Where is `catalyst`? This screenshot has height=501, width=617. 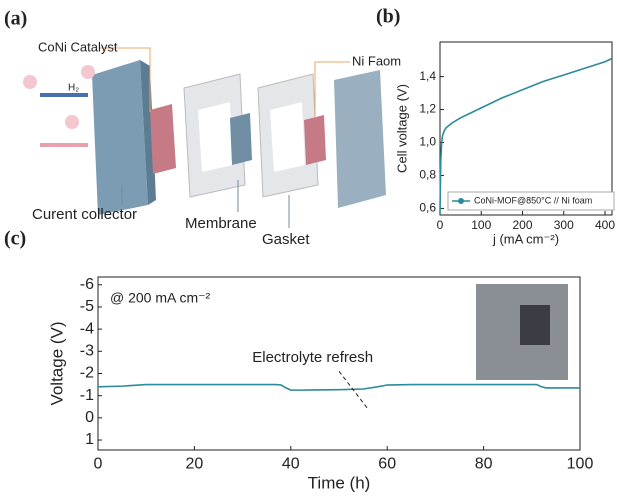
catalyst is located at coordinates (163, 139).